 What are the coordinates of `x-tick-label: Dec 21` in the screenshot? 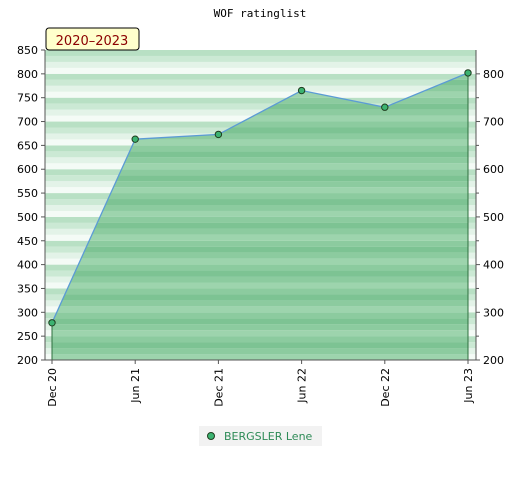 It's located at (218, 387).